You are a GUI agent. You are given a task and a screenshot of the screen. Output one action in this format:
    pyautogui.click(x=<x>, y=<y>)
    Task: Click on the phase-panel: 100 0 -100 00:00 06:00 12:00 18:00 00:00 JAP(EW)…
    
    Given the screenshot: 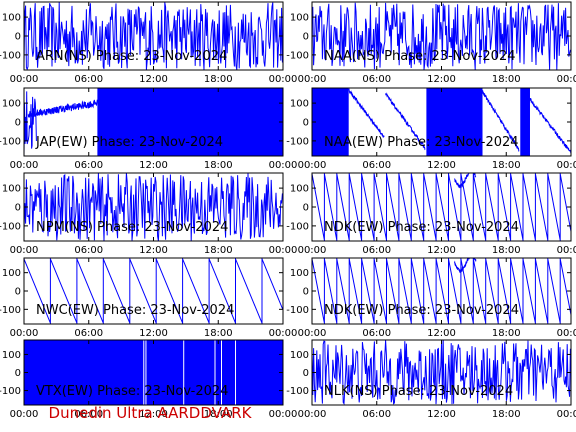 What is the action you would take?
    pyautogui.click(x=148, y=129)
    